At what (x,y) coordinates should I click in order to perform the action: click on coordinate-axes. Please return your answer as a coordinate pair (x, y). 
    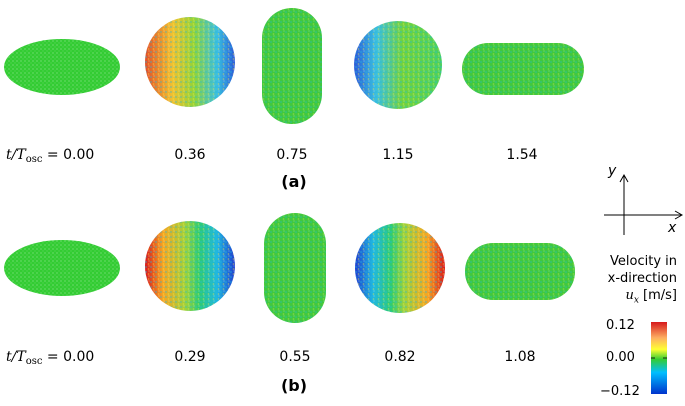
    Looking at the image, I should click on (644, 204).